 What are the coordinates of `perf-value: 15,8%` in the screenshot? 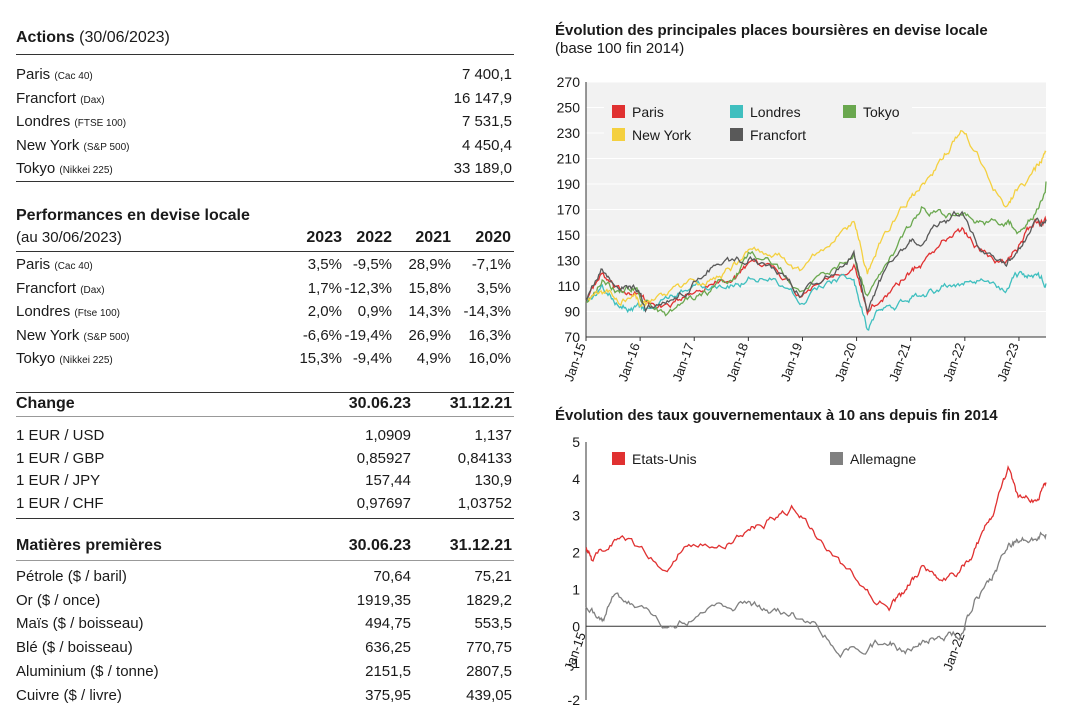 It's located at (429, 288).